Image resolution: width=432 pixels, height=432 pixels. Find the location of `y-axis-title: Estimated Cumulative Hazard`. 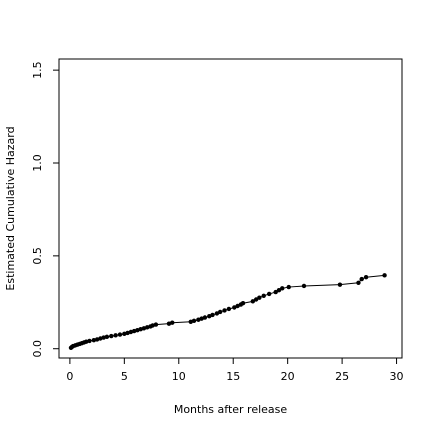

y-axis-title: Estimated Cumulative Hazard is located at coordinates (10, 208).